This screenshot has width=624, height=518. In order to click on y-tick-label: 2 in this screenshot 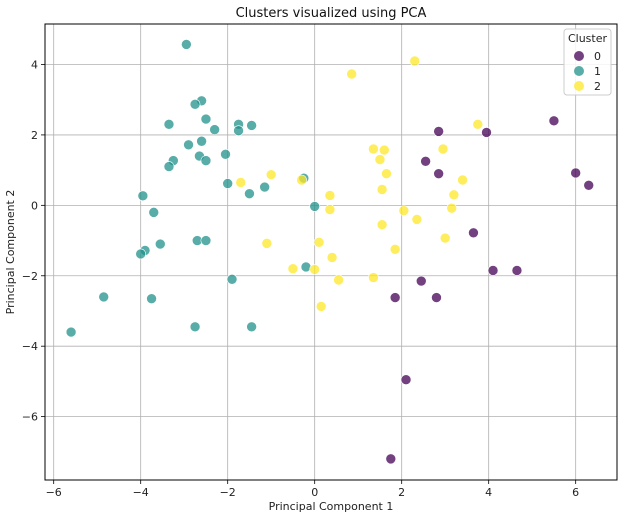, I will do `click(34, 135)`.